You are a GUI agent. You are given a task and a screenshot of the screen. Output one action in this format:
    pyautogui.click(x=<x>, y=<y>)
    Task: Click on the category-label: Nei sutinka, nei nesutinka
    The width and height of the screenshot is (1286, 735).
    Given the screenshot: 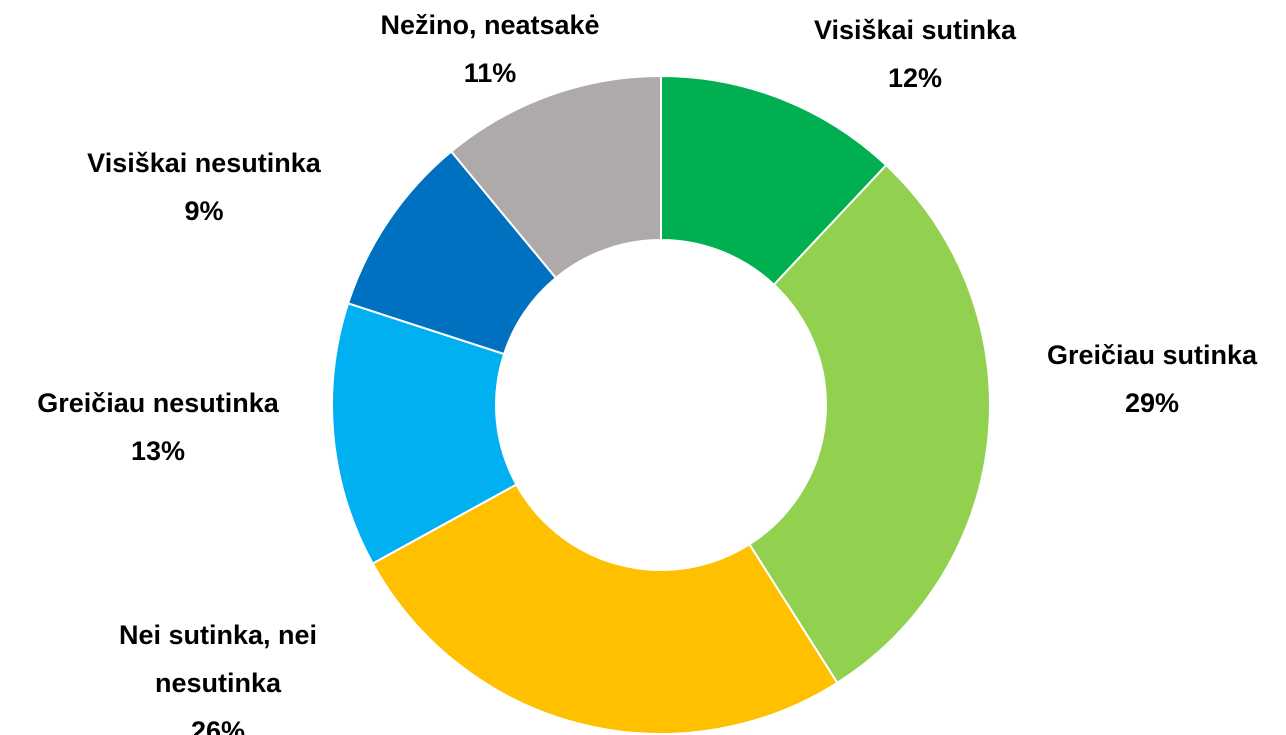 What is the action you would take?
    pyautogui.click(x=218, y=659)
    